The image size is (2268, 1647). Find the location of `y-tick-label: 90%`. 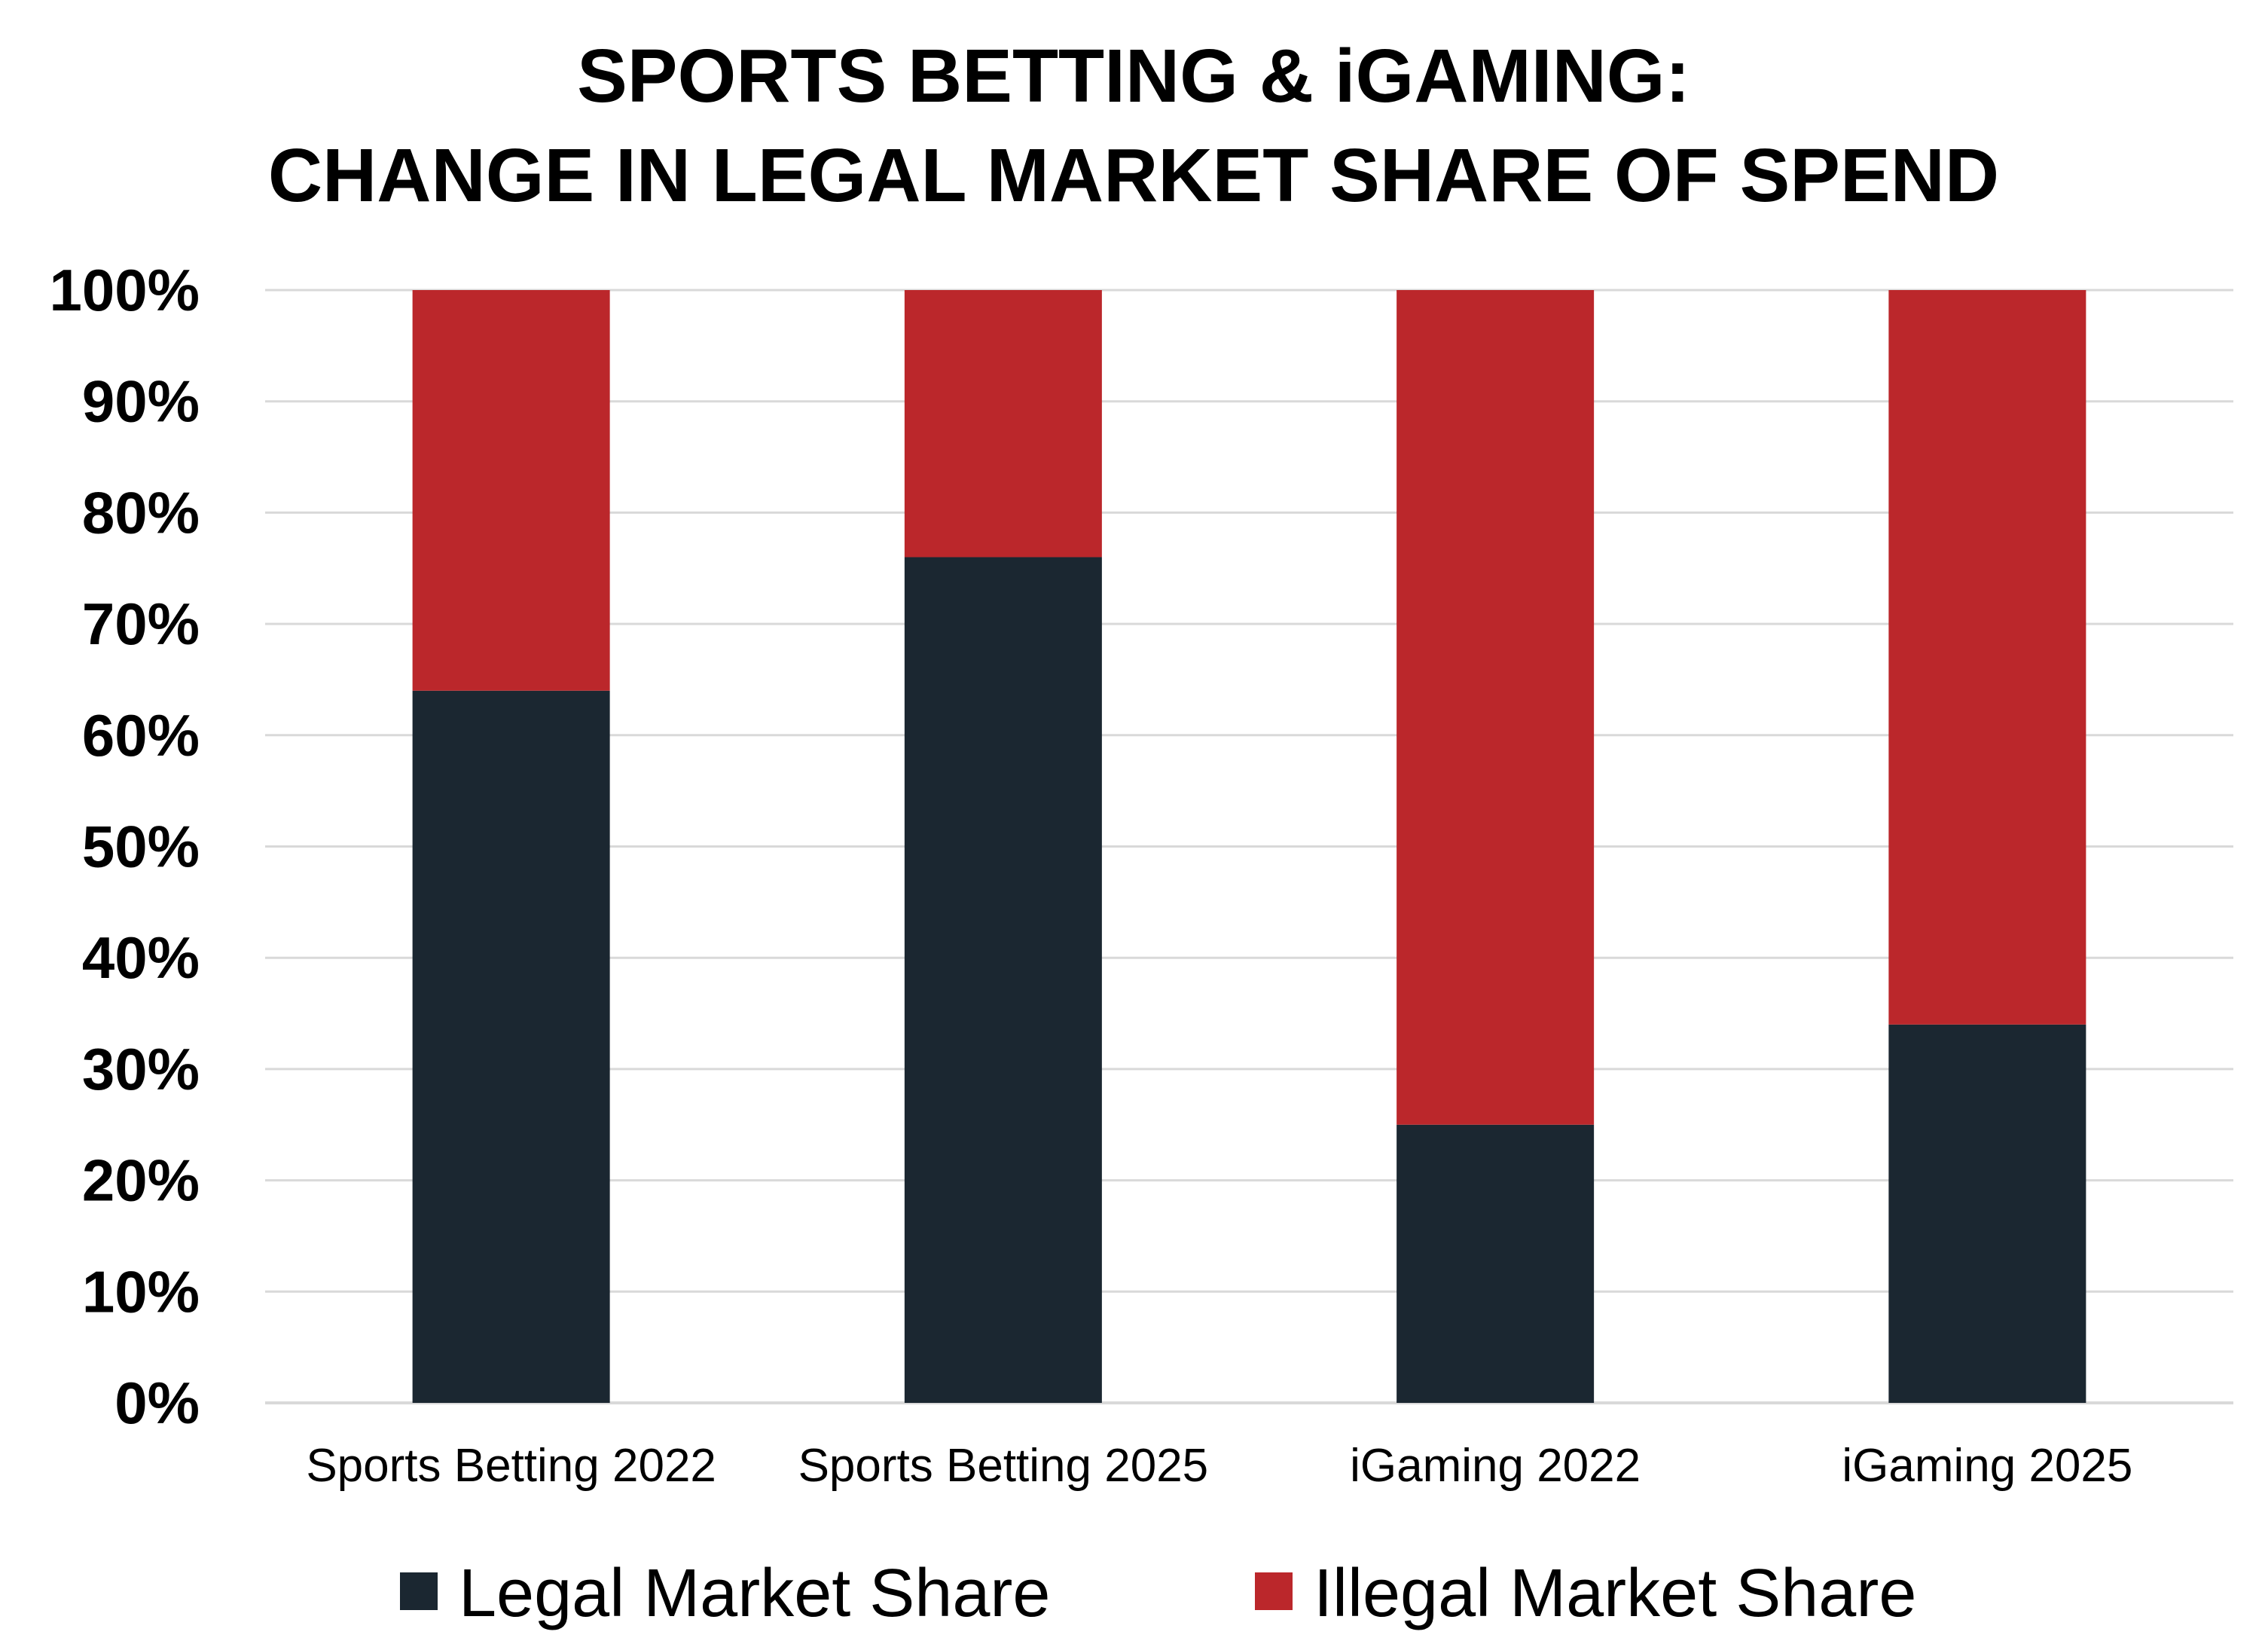

y-tick-label: 90% is located at coordinates (141, 402).